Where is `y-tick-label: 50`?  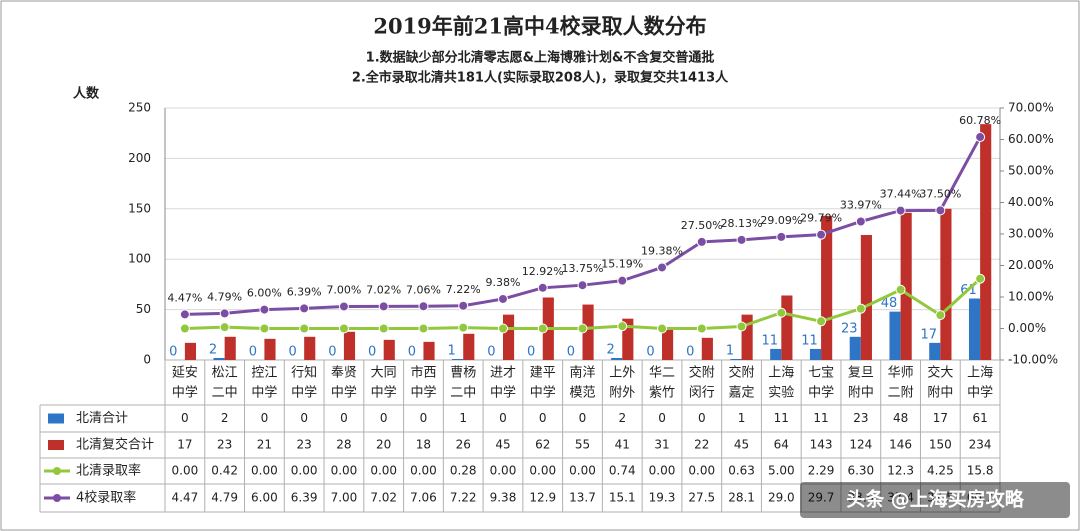
y-tick-label: 50 is located at coordinates (143, 309).